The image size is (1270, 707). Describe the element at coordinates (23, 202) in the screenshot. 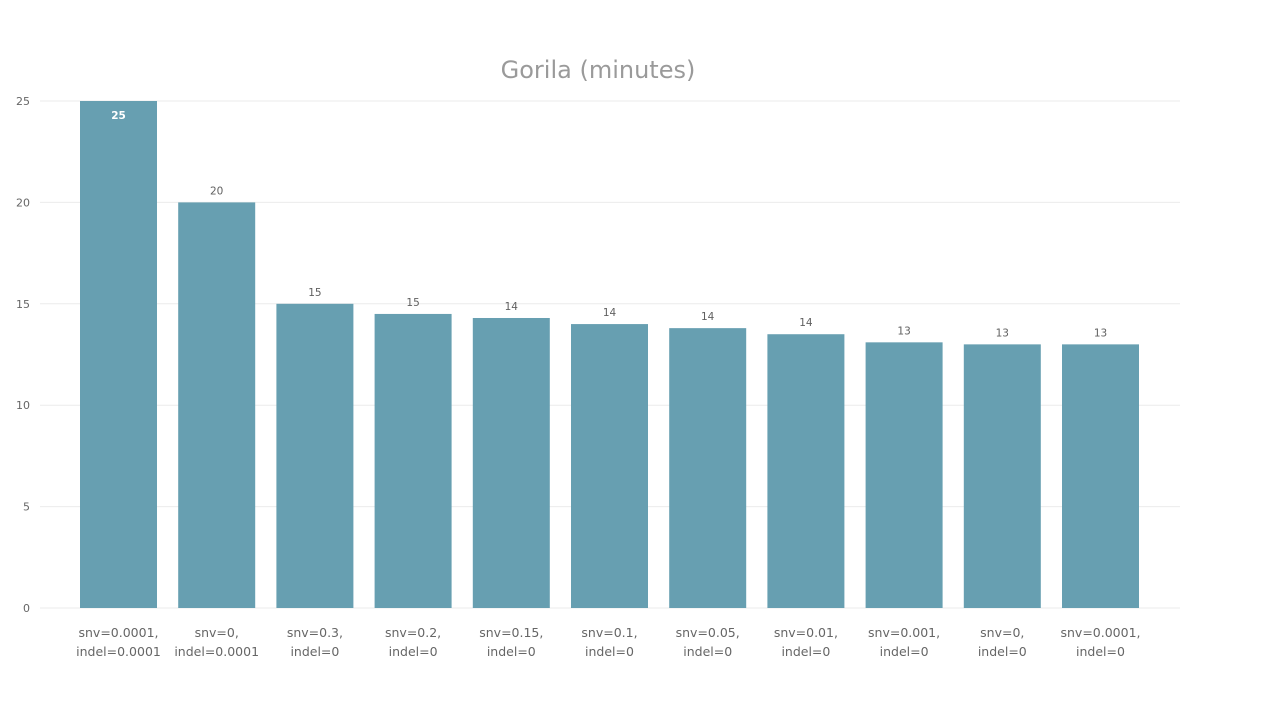

I see `y-tick-label: 20` at that location.